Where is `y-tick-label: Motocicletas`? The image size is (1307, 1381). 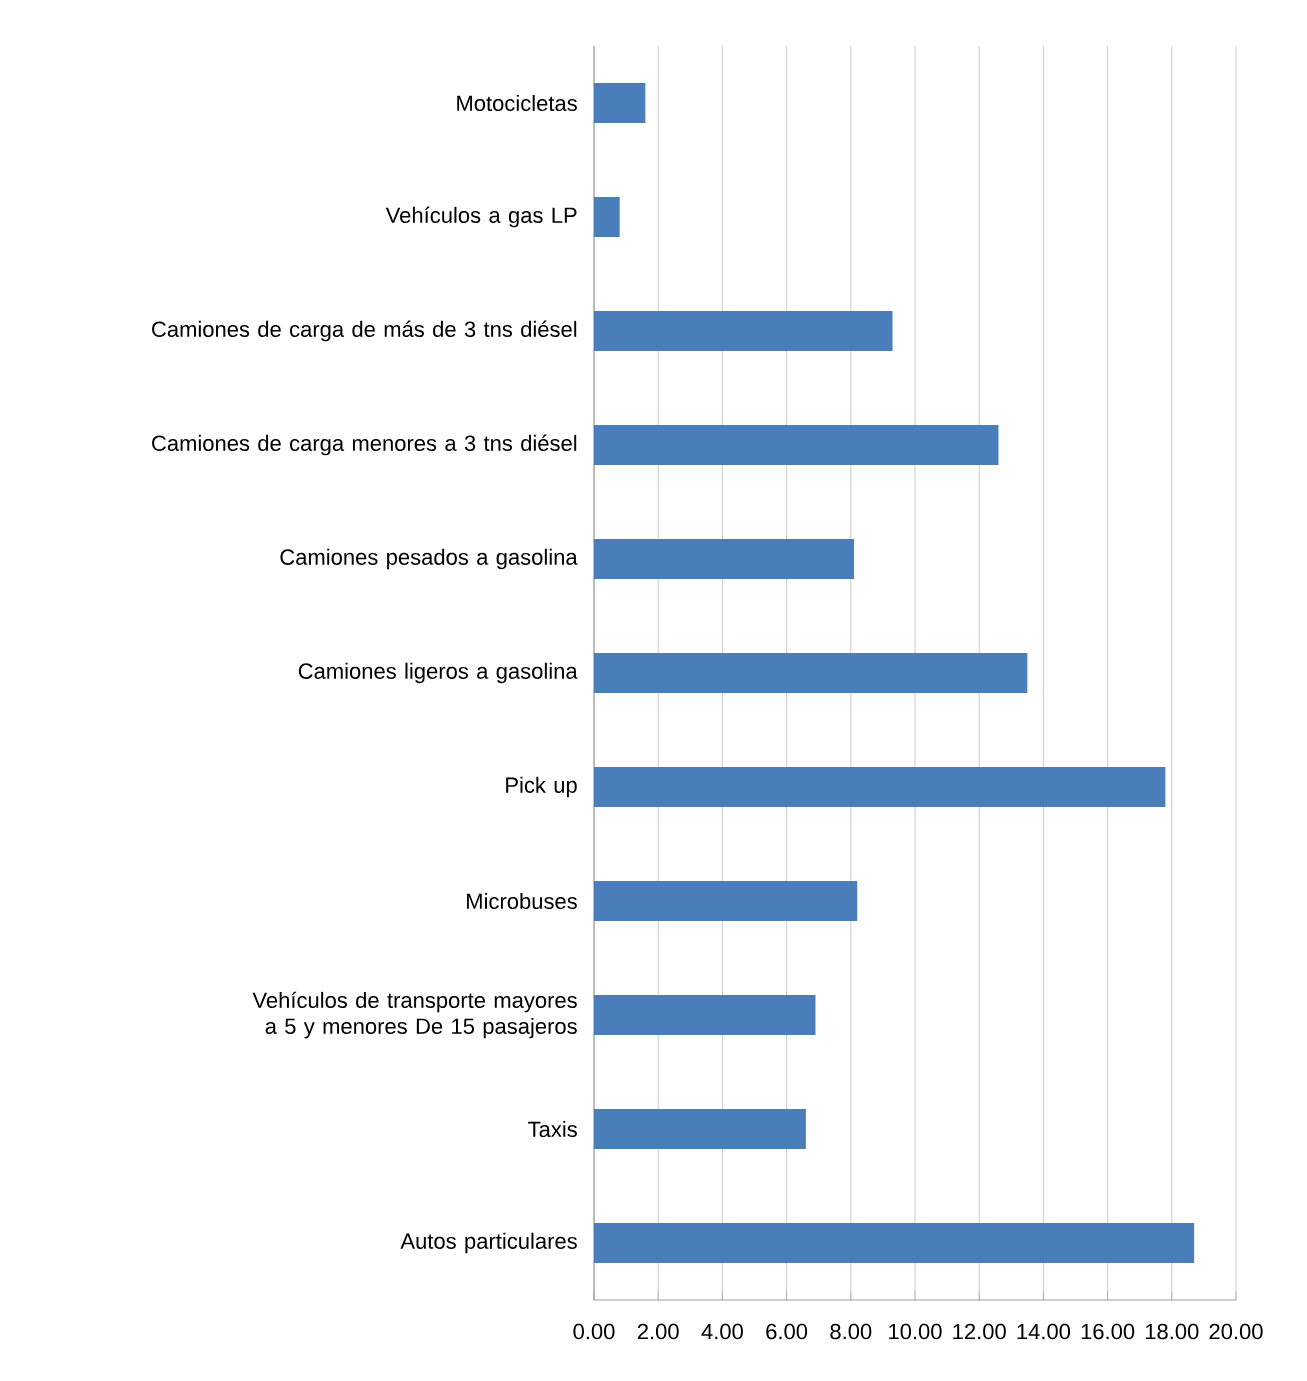 y-tick-label: Motocicletas is located at coordinates (517, 103).